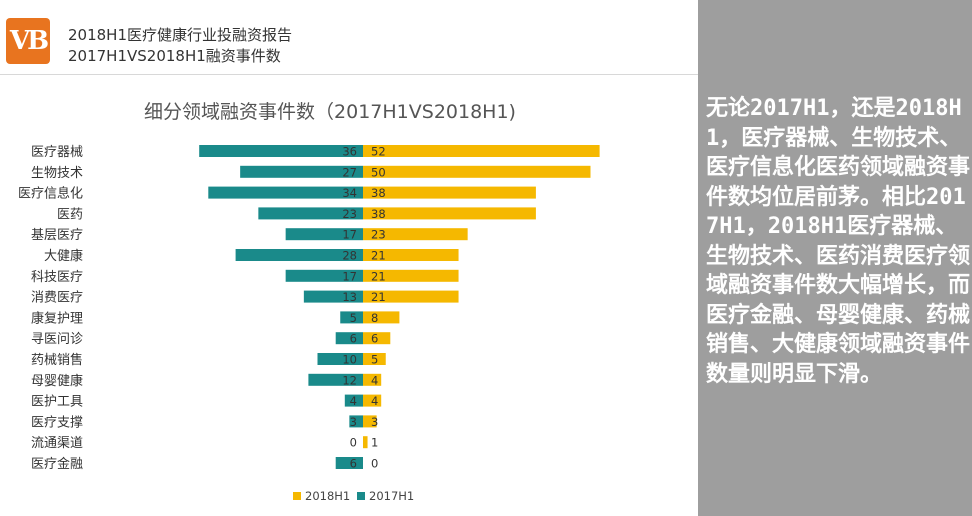 This screenshot has width=972, height=516. Describe the element at coordinates (57, 339) in the screenshot. I see `category-label: 寻医问诊` at that location.